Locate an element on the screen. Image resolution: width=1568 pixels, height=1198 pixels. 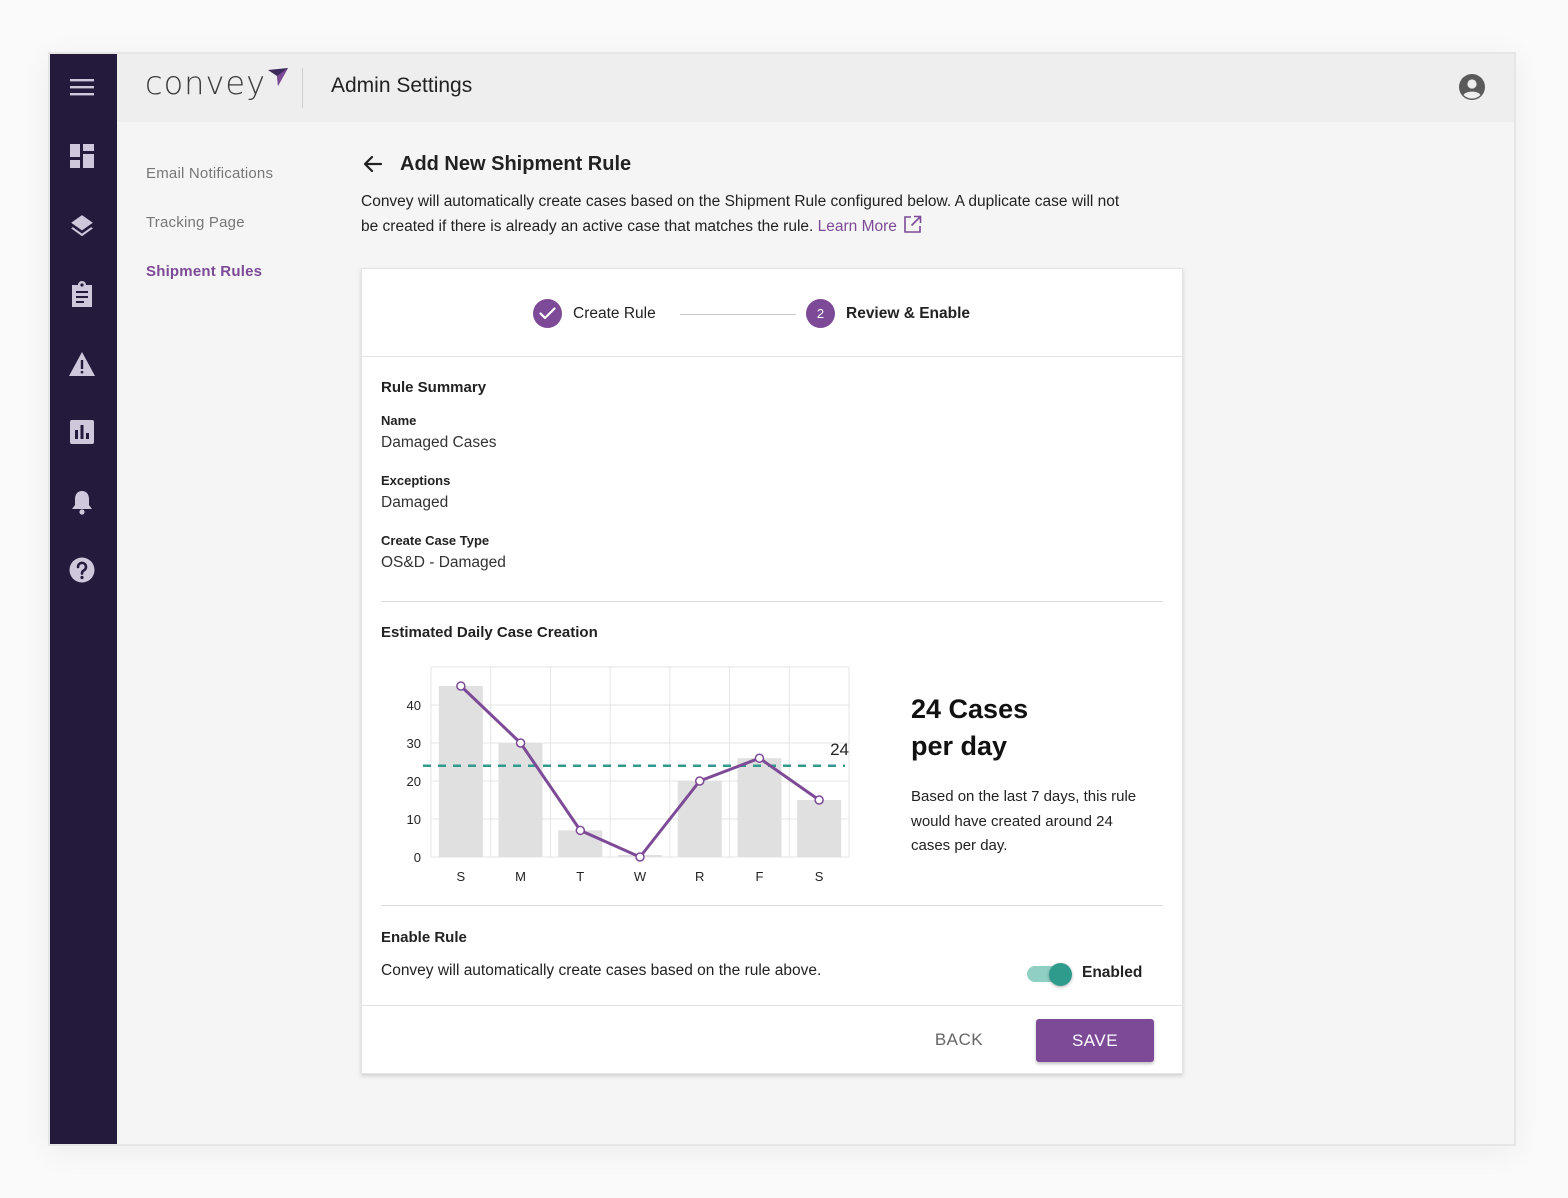
external-link-icon is located at coordinates (913, 224).